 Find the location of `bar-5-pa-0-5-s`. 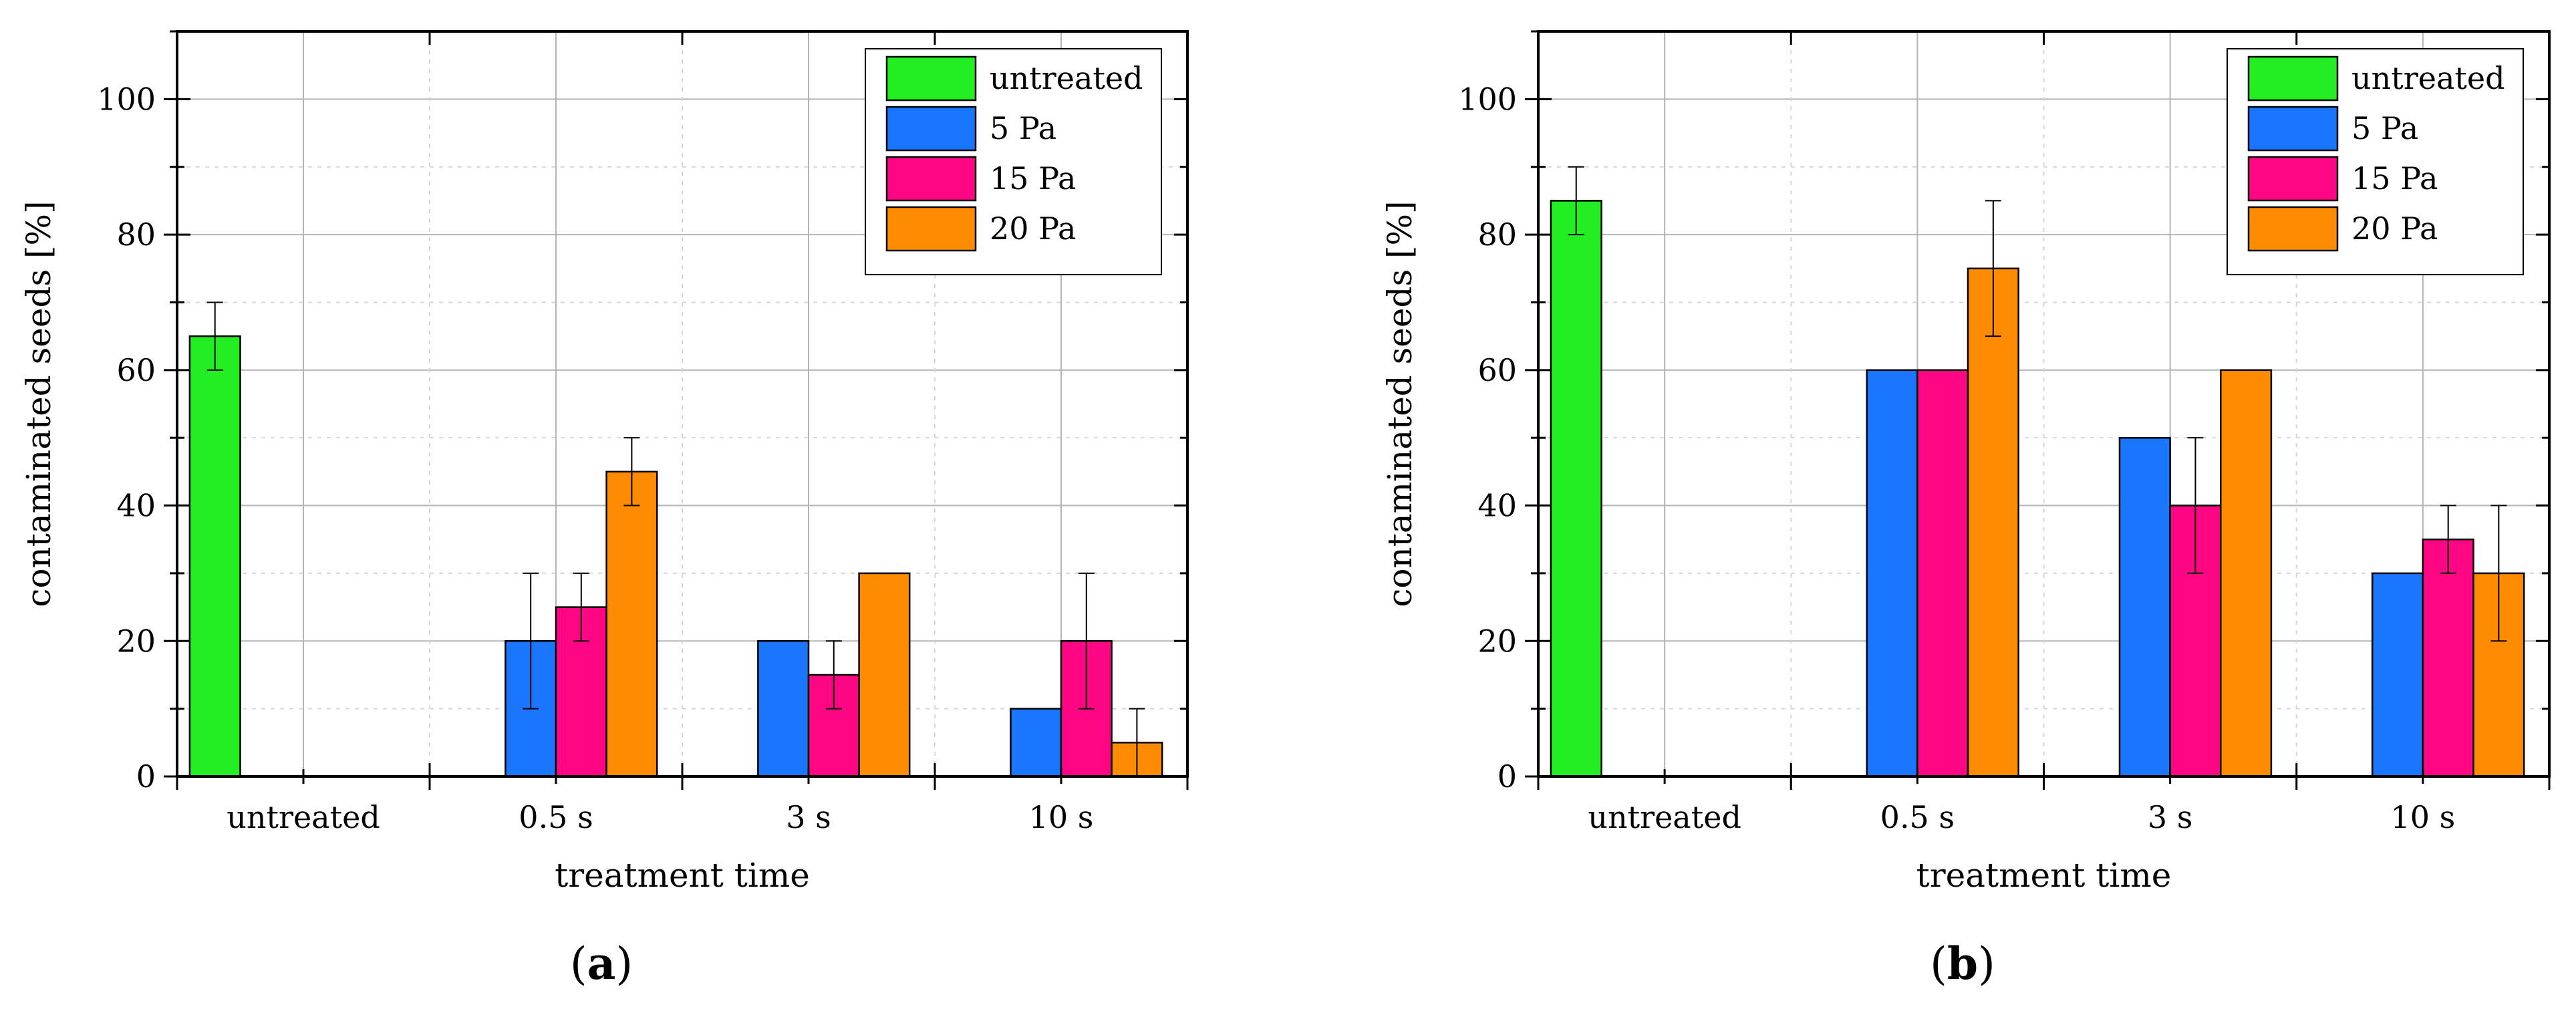

bar-5-pa-0-5-s is located at coordinates (1892, 573).